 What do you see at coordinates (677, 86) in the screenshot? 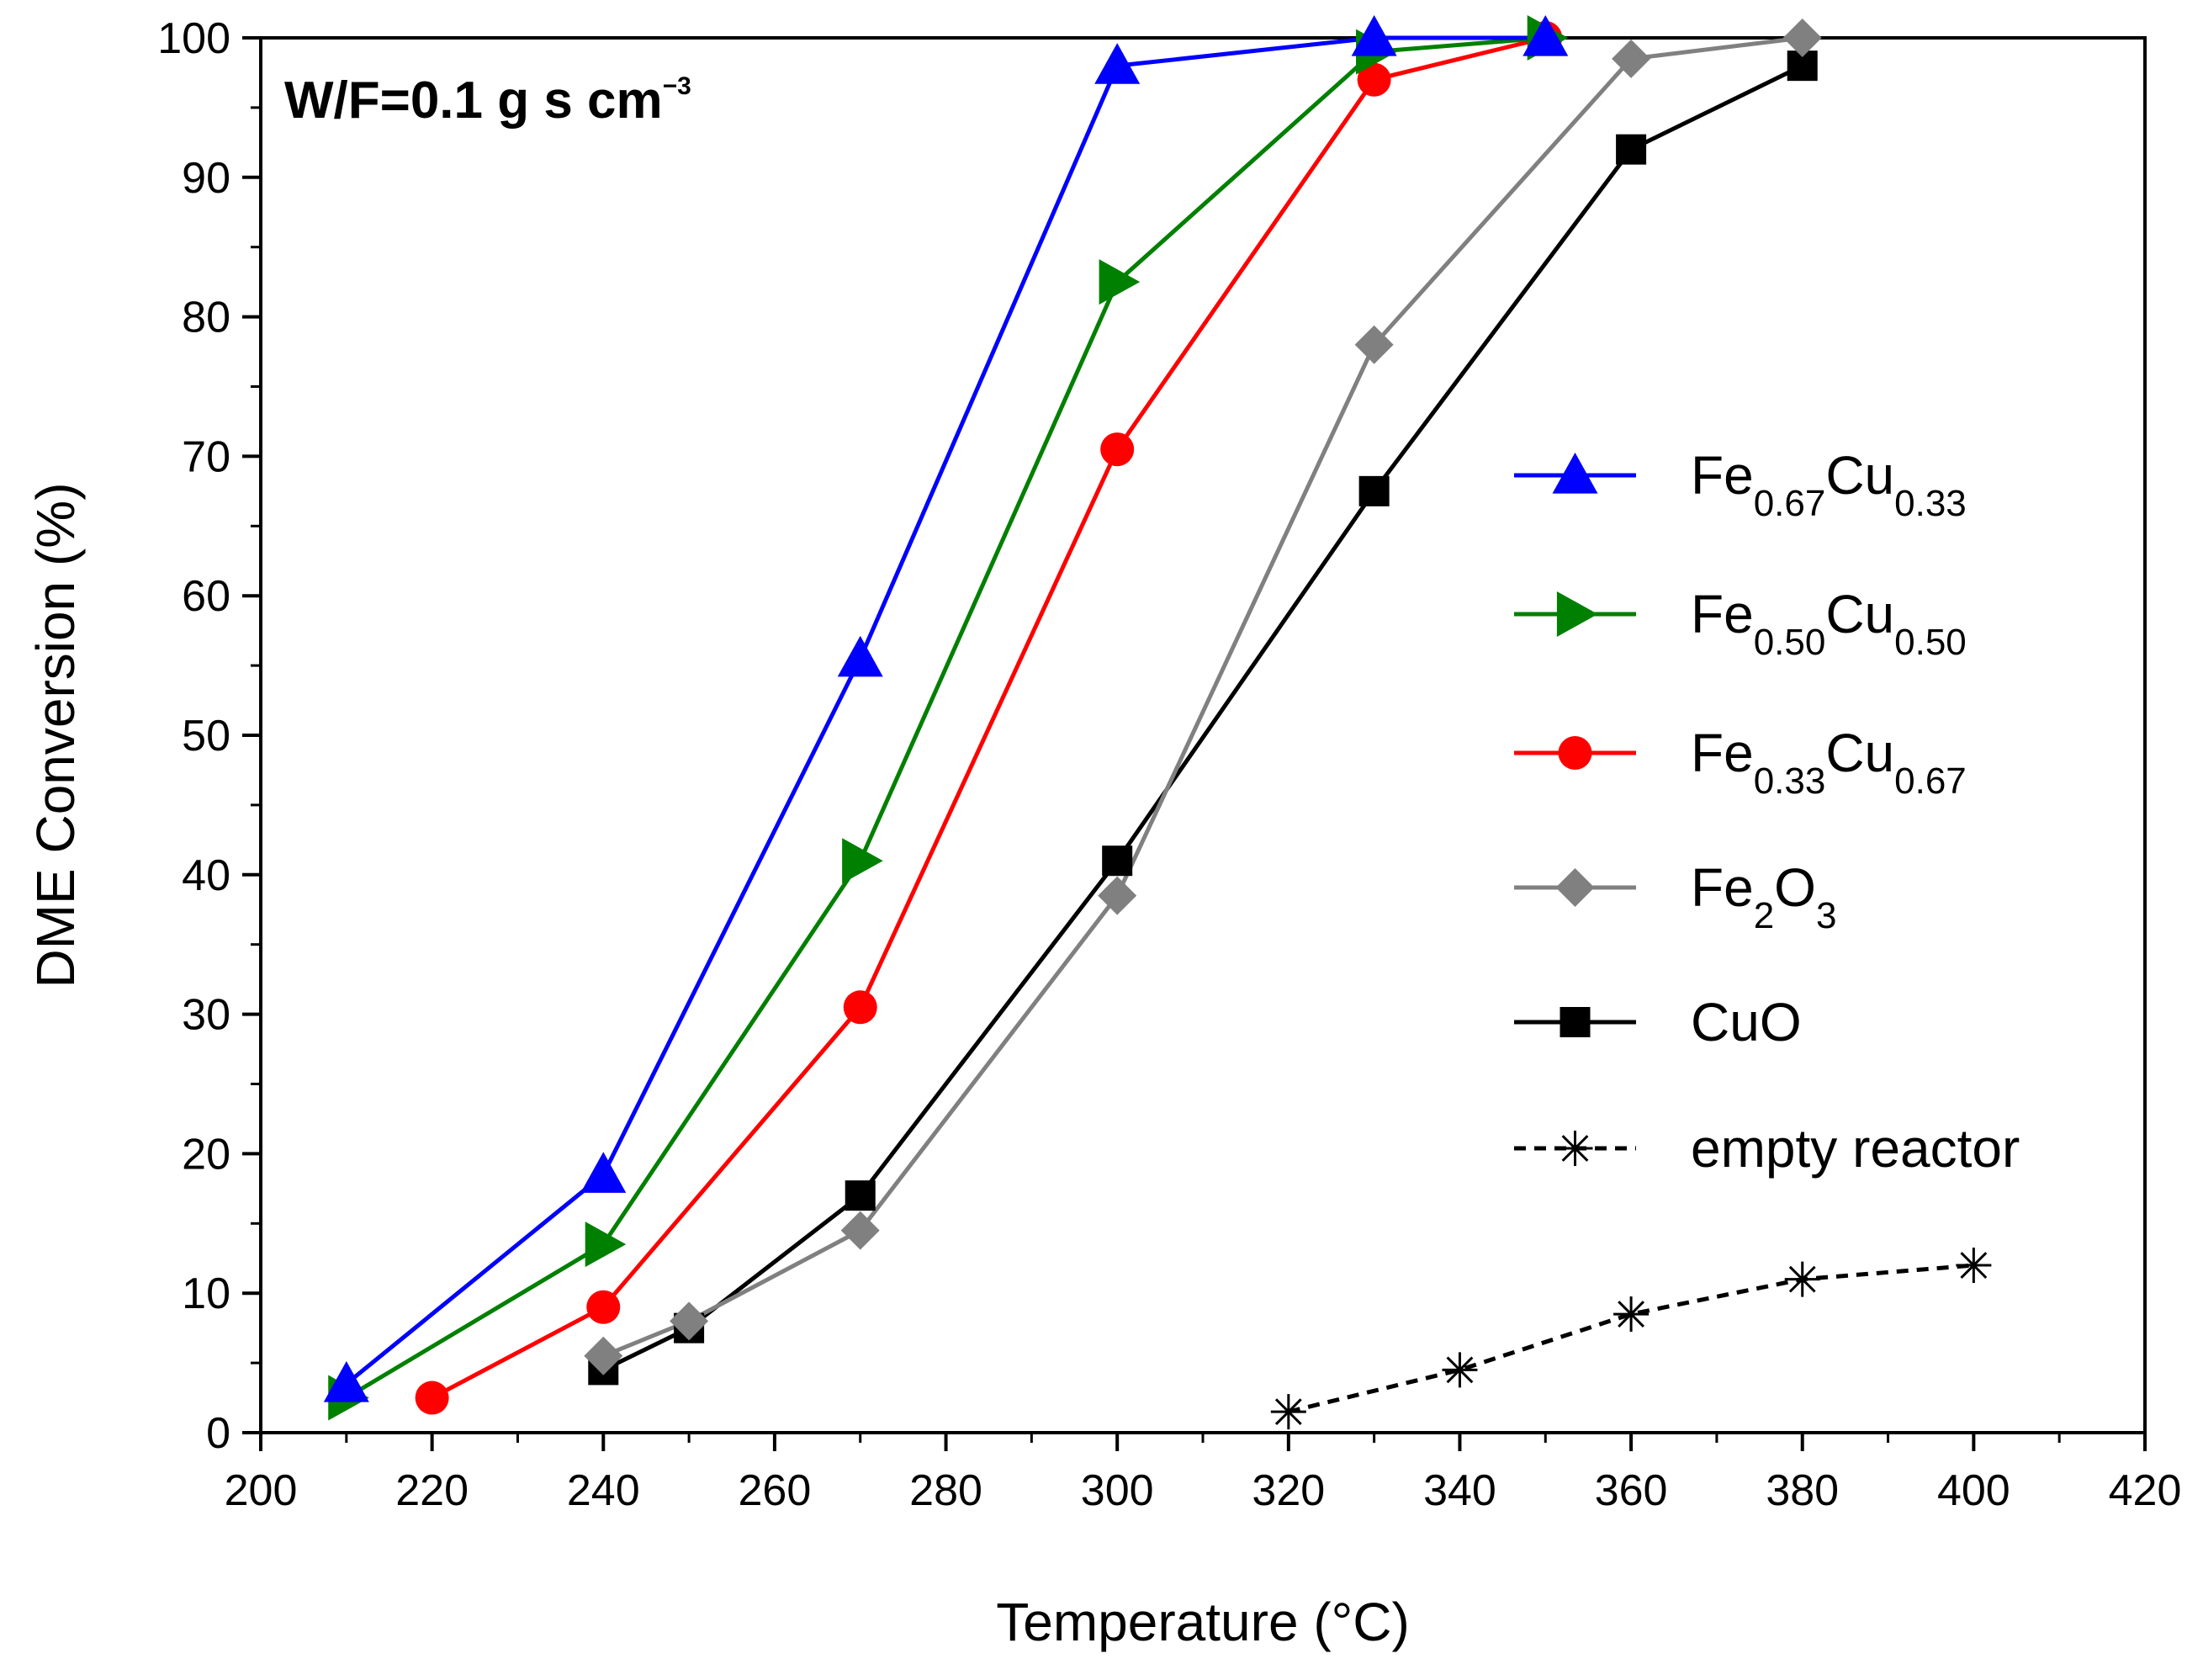
I see `annotation-sup: −3` at bounding box center [677, 86].